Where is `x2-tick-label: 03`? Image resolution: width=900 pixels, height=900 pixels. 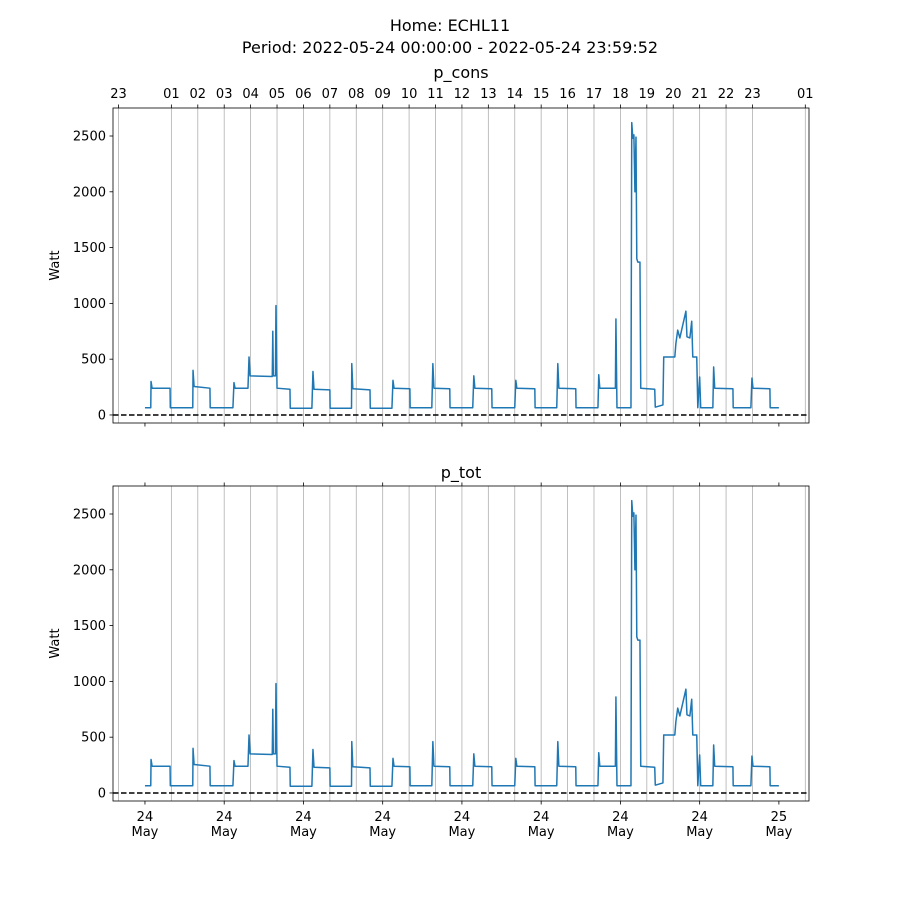 x2-tick-label: 03 is located at coordinates (224, 94).